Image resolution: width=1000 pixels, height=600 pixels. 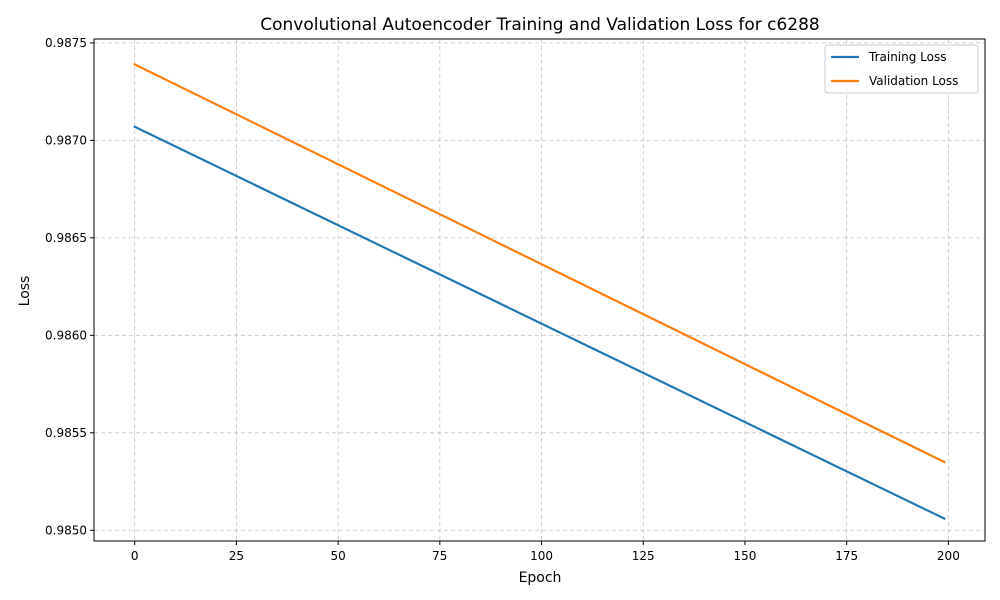 I want to click on y-tick-label: 0.9855, so click(x=66, y=433).